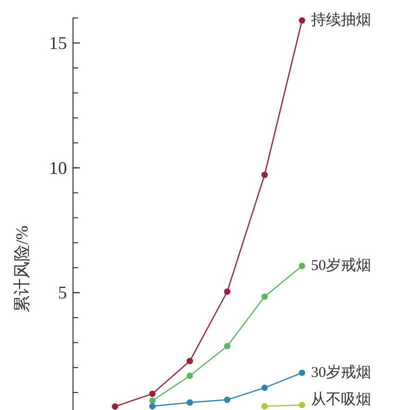 The width and height of the screenshot is (395, 410). I want to click on y-tick-label: 15, so click(58, 42).